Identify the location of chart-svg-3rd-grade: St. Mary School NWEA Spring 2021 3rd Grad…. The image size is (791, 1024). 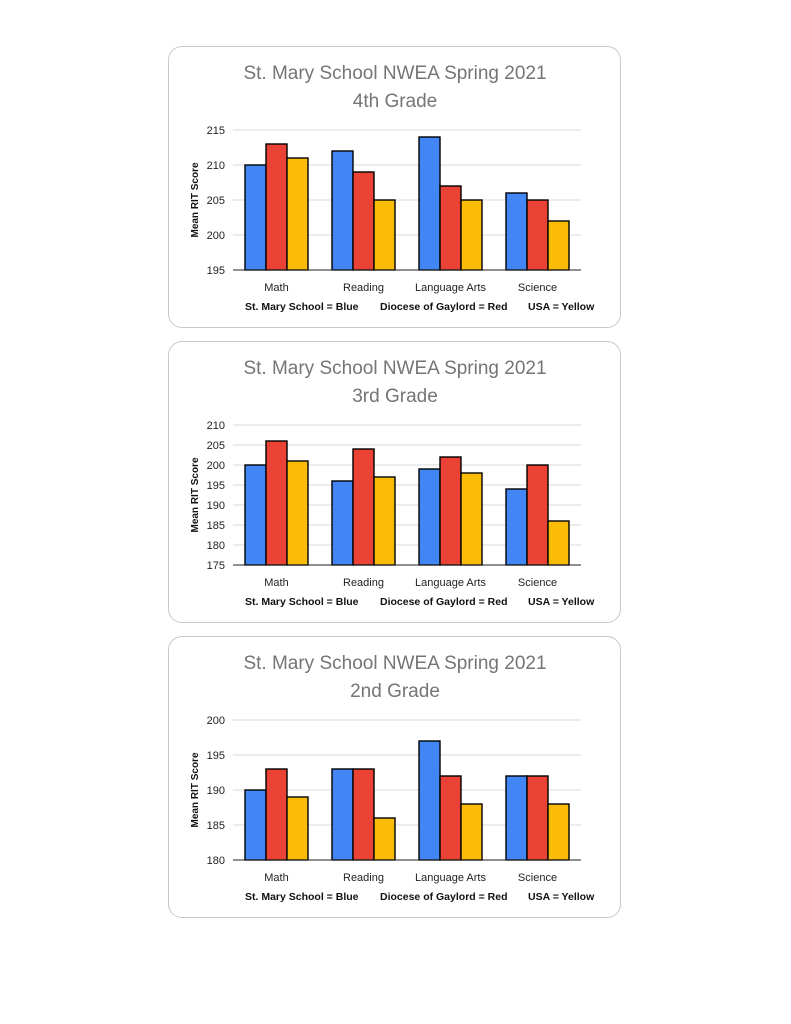
(392, 483).